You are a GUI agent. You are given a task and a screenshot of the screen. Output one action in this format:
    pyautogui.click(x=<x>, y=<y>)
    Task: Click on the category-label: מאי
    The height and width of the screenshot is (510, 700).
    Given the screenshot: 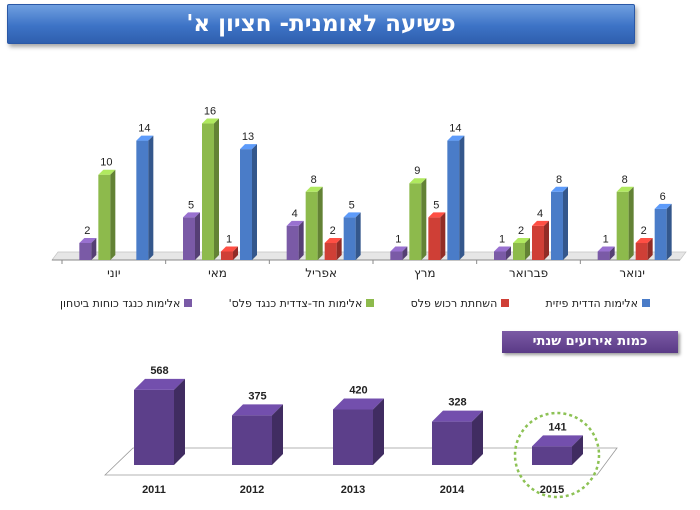 What is the action you would take?
    pyautogui.click(x=217, y=273)
    